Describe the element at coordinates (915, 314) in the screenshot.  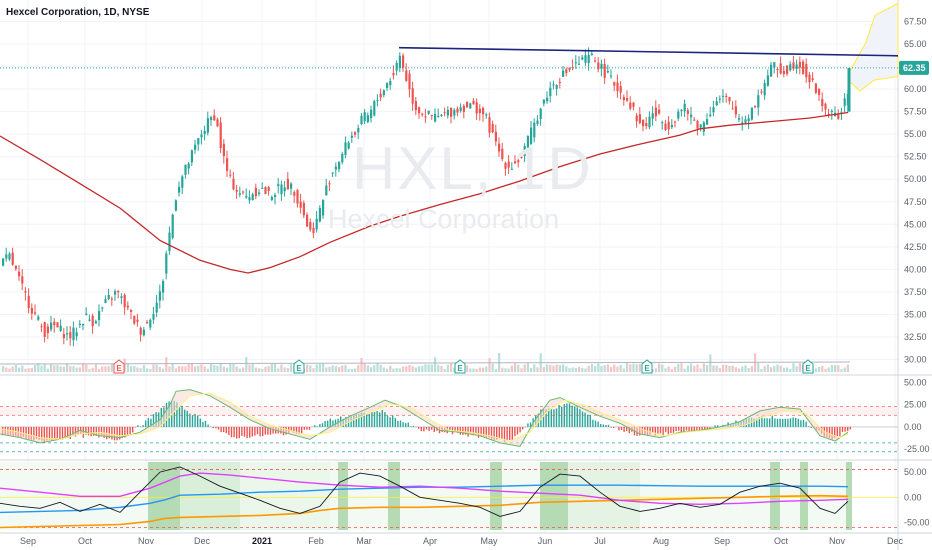
I see `price-tick-label: 35.00` at that location.